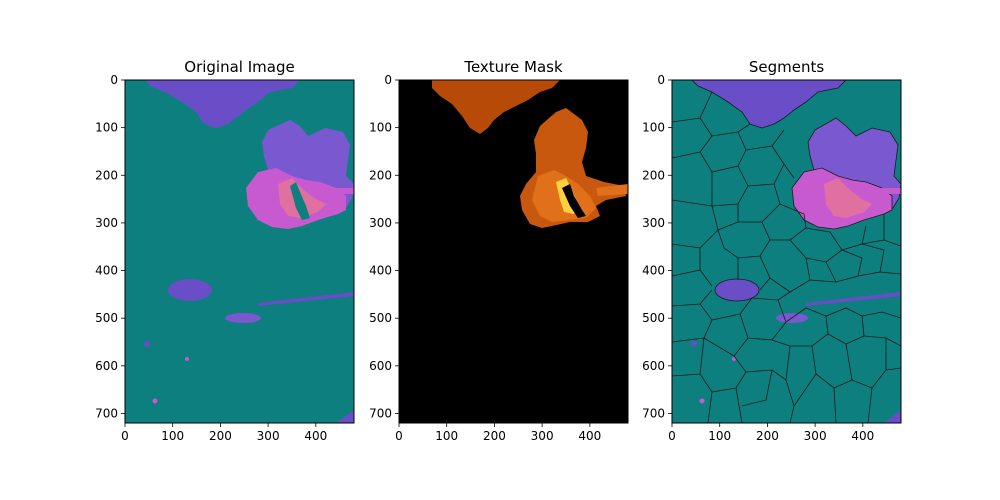 The height and width of the screenshot is (500, 1000). Describe the element at coordinates (574, 201) in the screenshot. I see `mask-gap` at that location.